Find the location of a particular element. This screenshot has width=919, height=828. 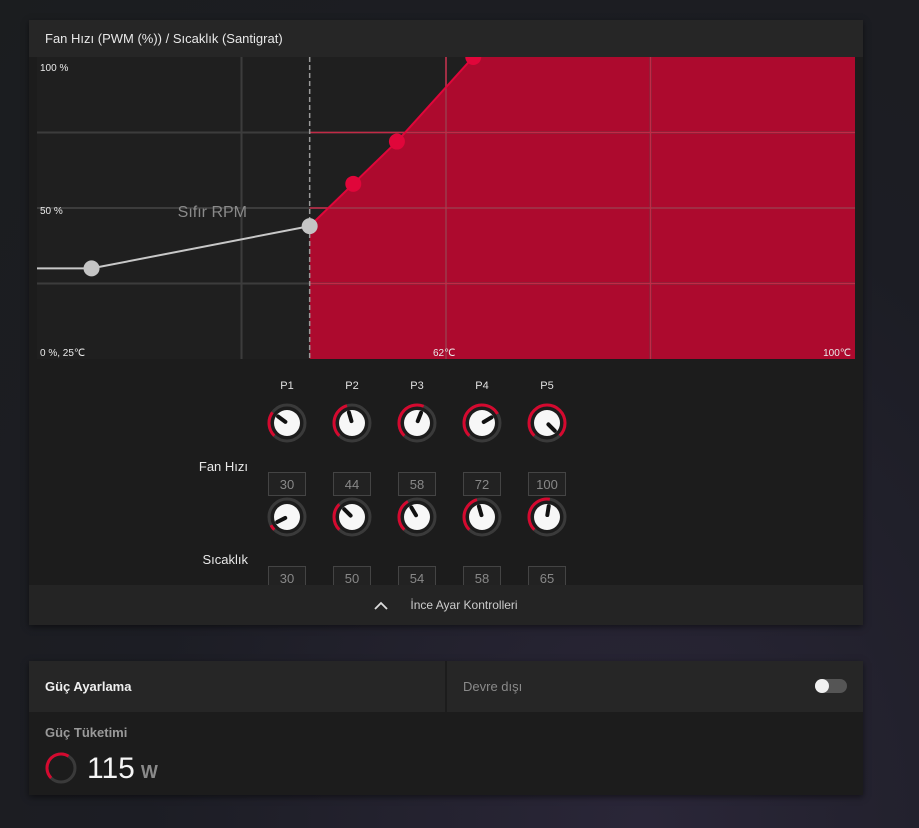

temperature-row-label: Sıcaklık is located at coordinates (225, 559).